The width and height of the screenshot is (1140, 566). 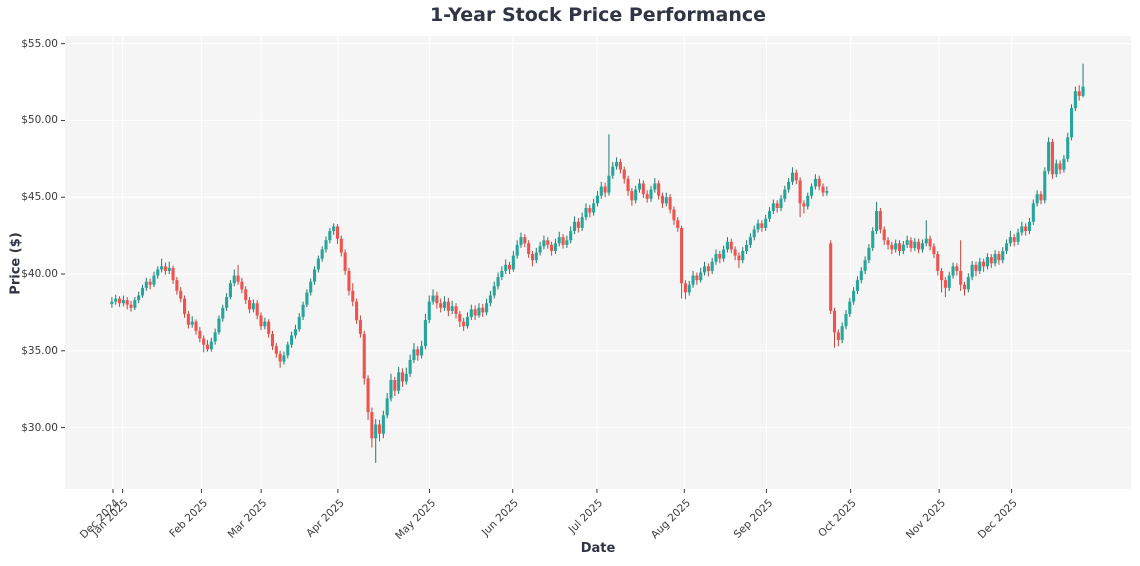 What do you see at coordinates (39, 120) in the screenshot?
I see `y-tick-label: $50.00` at bounding box center [39, 120].